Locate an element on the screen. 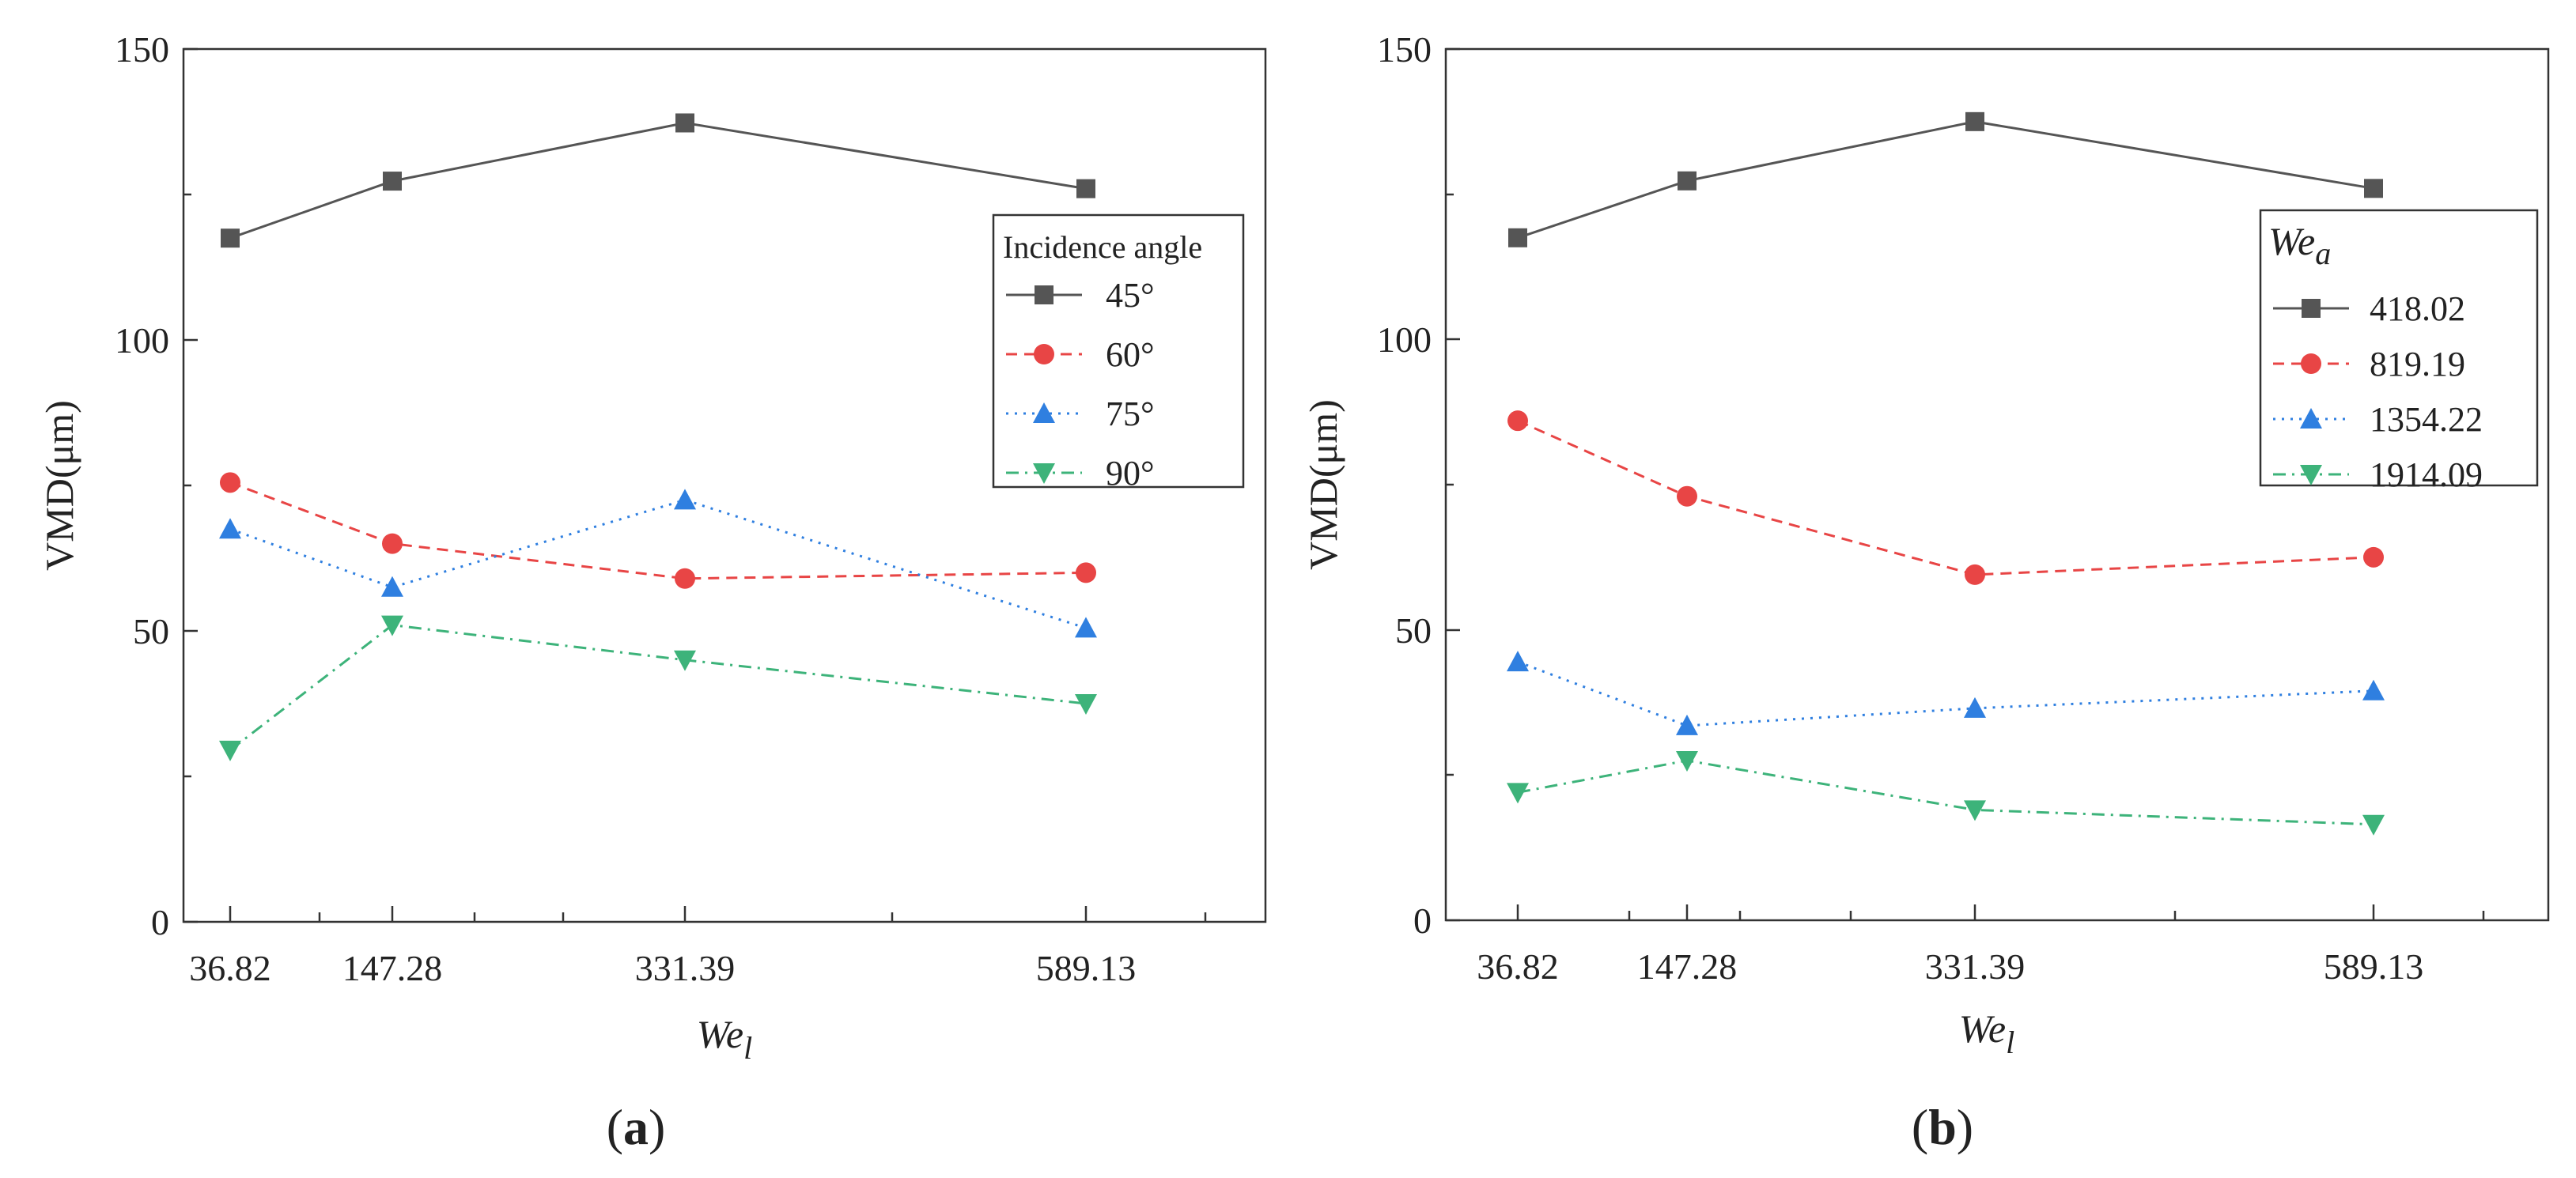 This screenshot has width=2576, height=1178. y-tick-label-a-50: 50 is located at coordinates (151, 631).